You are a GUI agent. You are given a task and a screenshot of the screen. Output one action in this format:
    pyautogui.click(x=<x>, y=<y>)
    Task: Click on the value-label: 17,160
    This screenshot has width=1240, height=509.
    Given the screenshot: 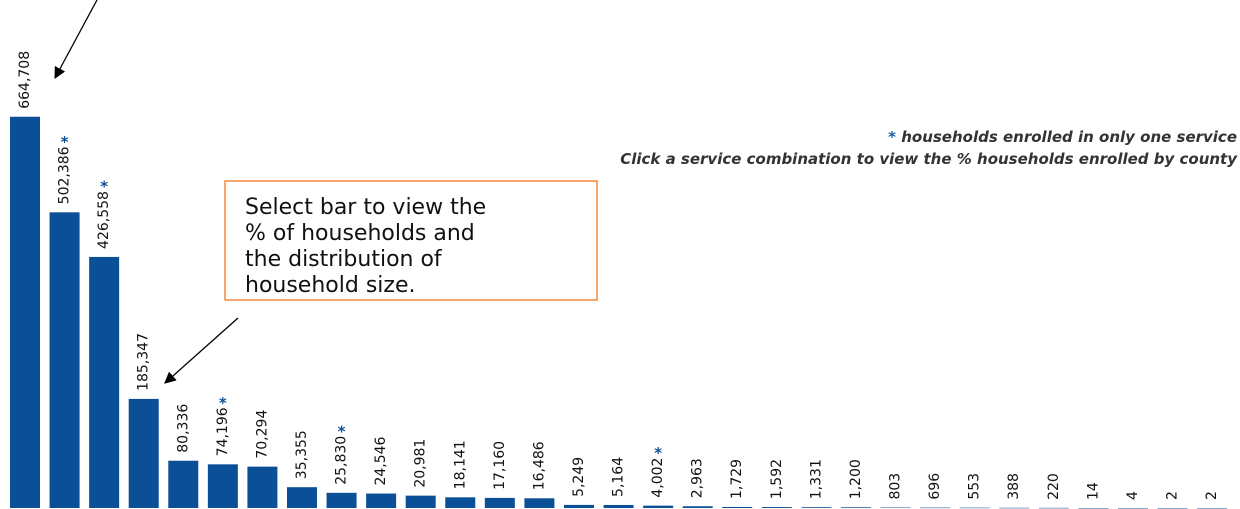 What is the action you would take?
    pyautogui.click(x=500, y=465)
    